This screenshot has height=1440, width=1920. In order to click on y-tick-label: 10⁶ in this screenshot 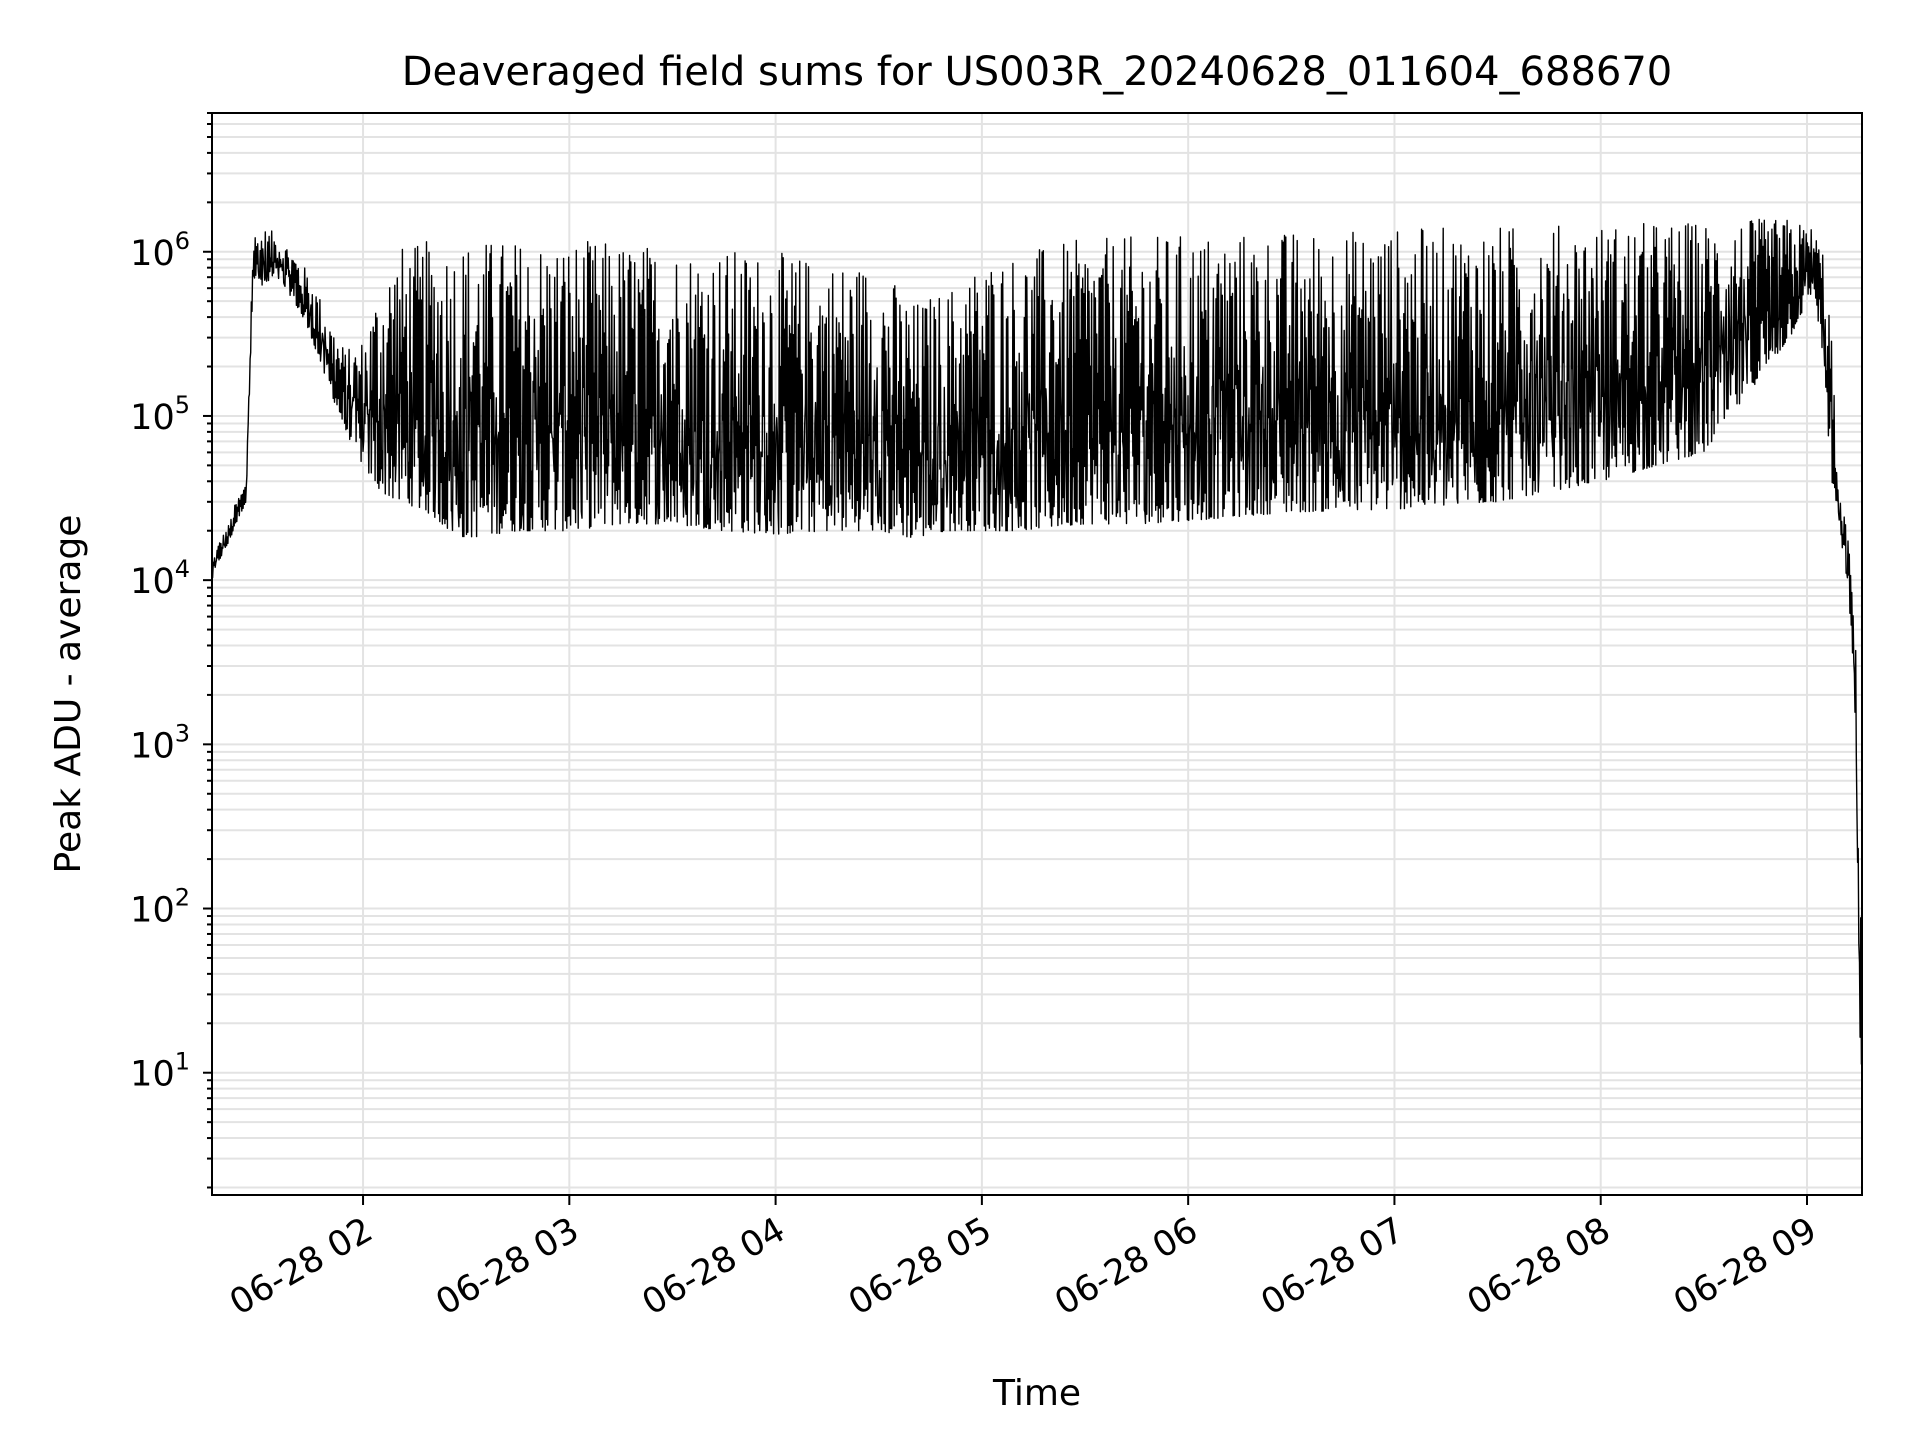, I will do `click(160, 250)`.